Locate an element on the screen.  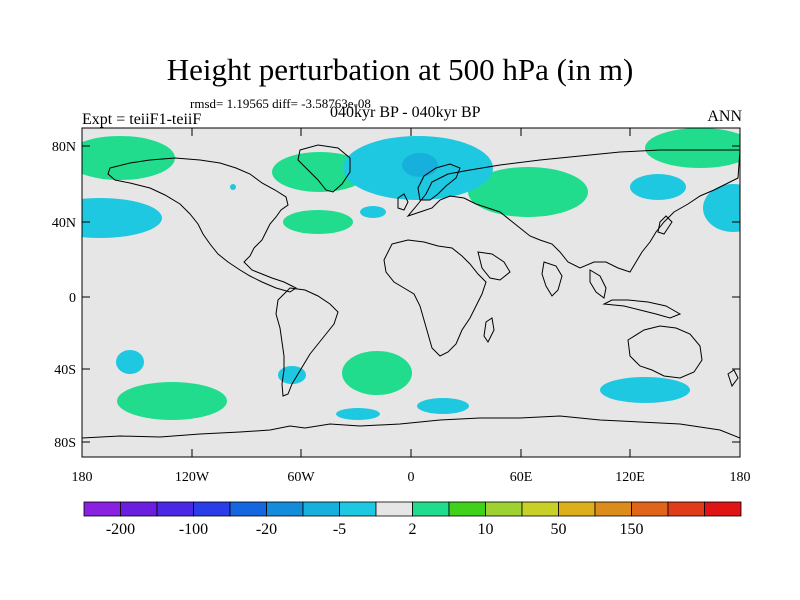
lon-tick-label: 0 is located at coordinates (411, 477).